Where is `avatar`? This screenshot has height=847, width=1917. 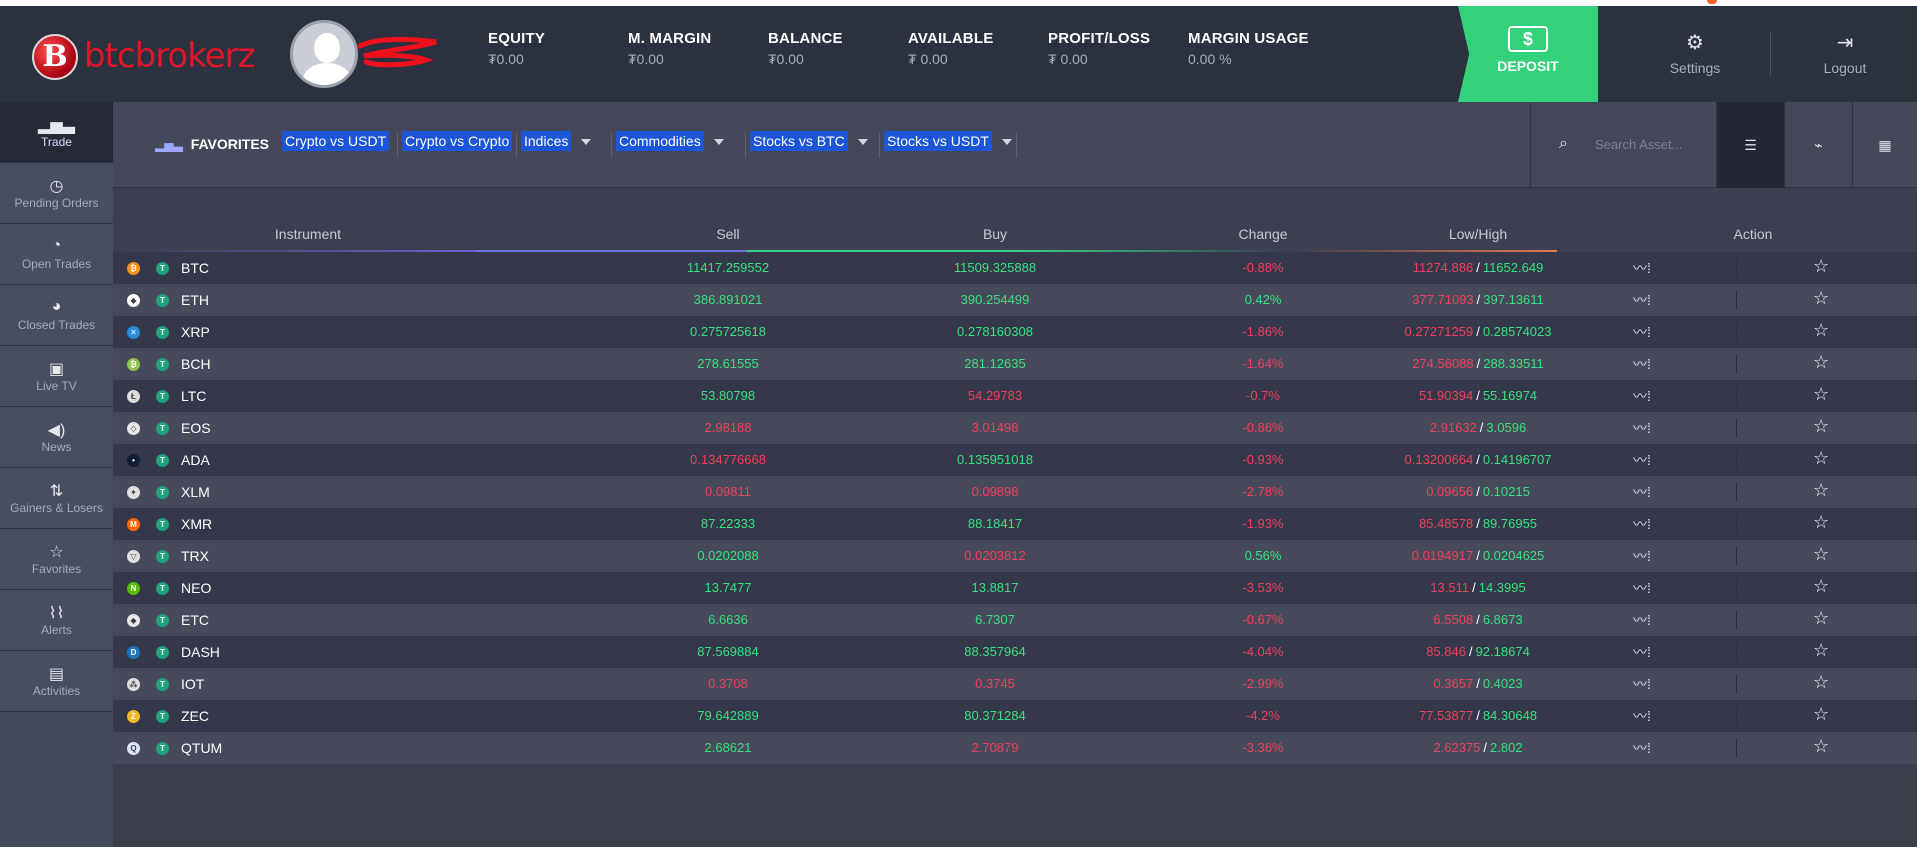
avatar is located at coordinates (324, 54).